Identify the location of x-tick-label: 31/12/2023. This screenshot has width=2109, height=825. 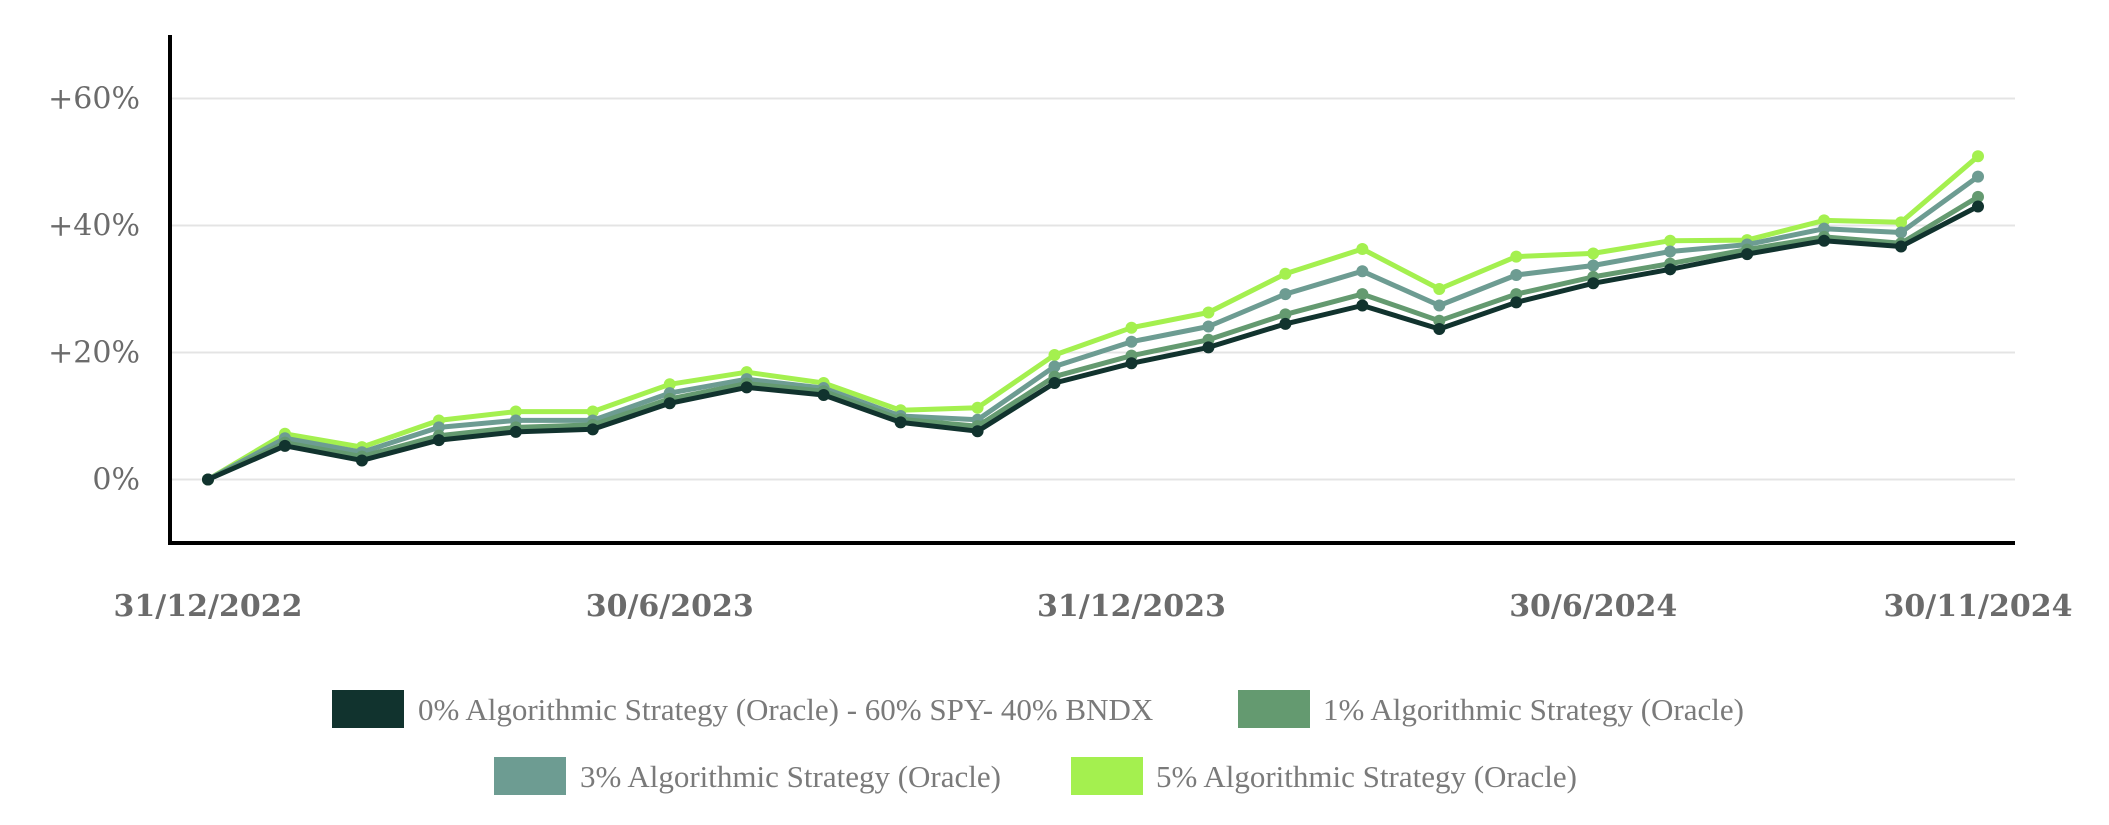
(1131, 606).